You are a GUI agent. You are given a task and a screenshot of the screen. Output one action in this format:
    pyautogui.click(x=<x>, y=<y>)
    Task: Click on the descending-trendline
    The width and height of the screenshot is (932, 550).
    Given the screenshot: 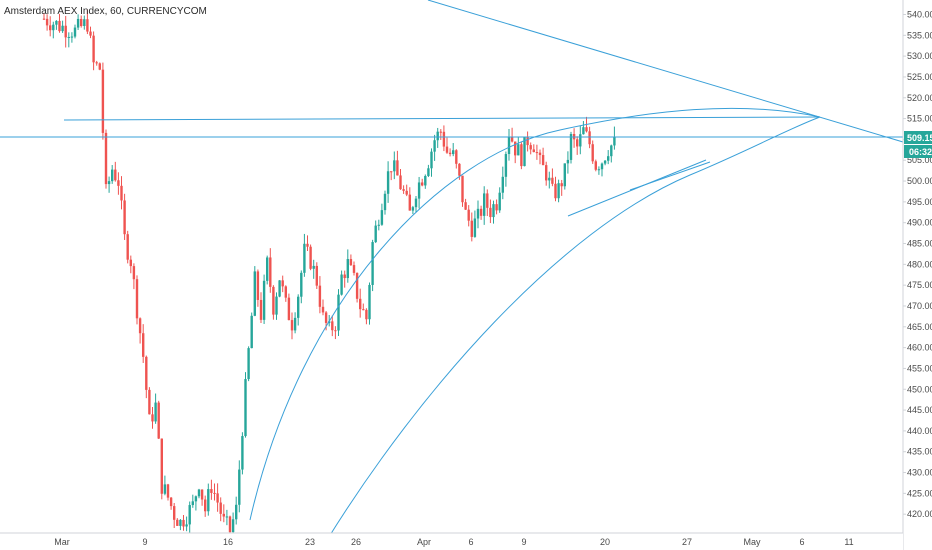 What is the action you would take?
    pyautogui.click(x=665, y=71)
    